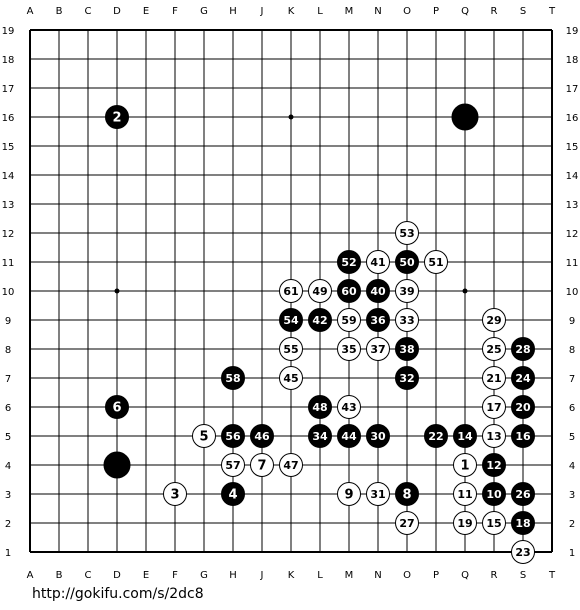 This screenshot has width=580, height=610. What do you see at coordinates (291, 320) in the screenshot?
I see `black-stone: 54` at bounding box center [291, 320].